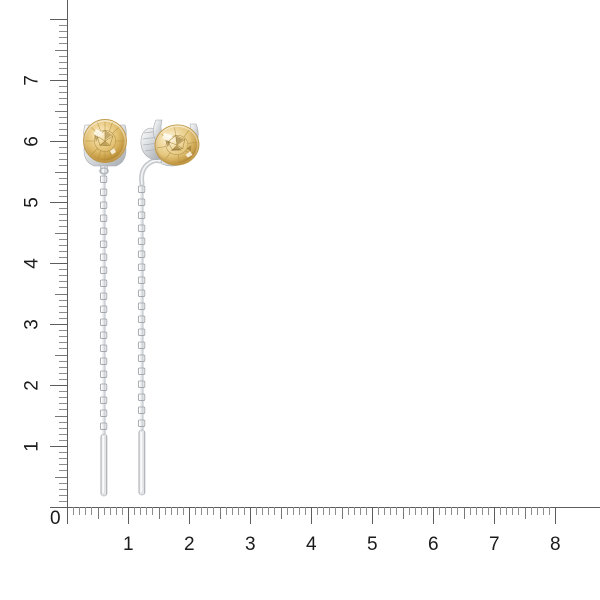  Describe the element at coordinates (168, 307) in the screenshot. I see `earring-right` at that location.